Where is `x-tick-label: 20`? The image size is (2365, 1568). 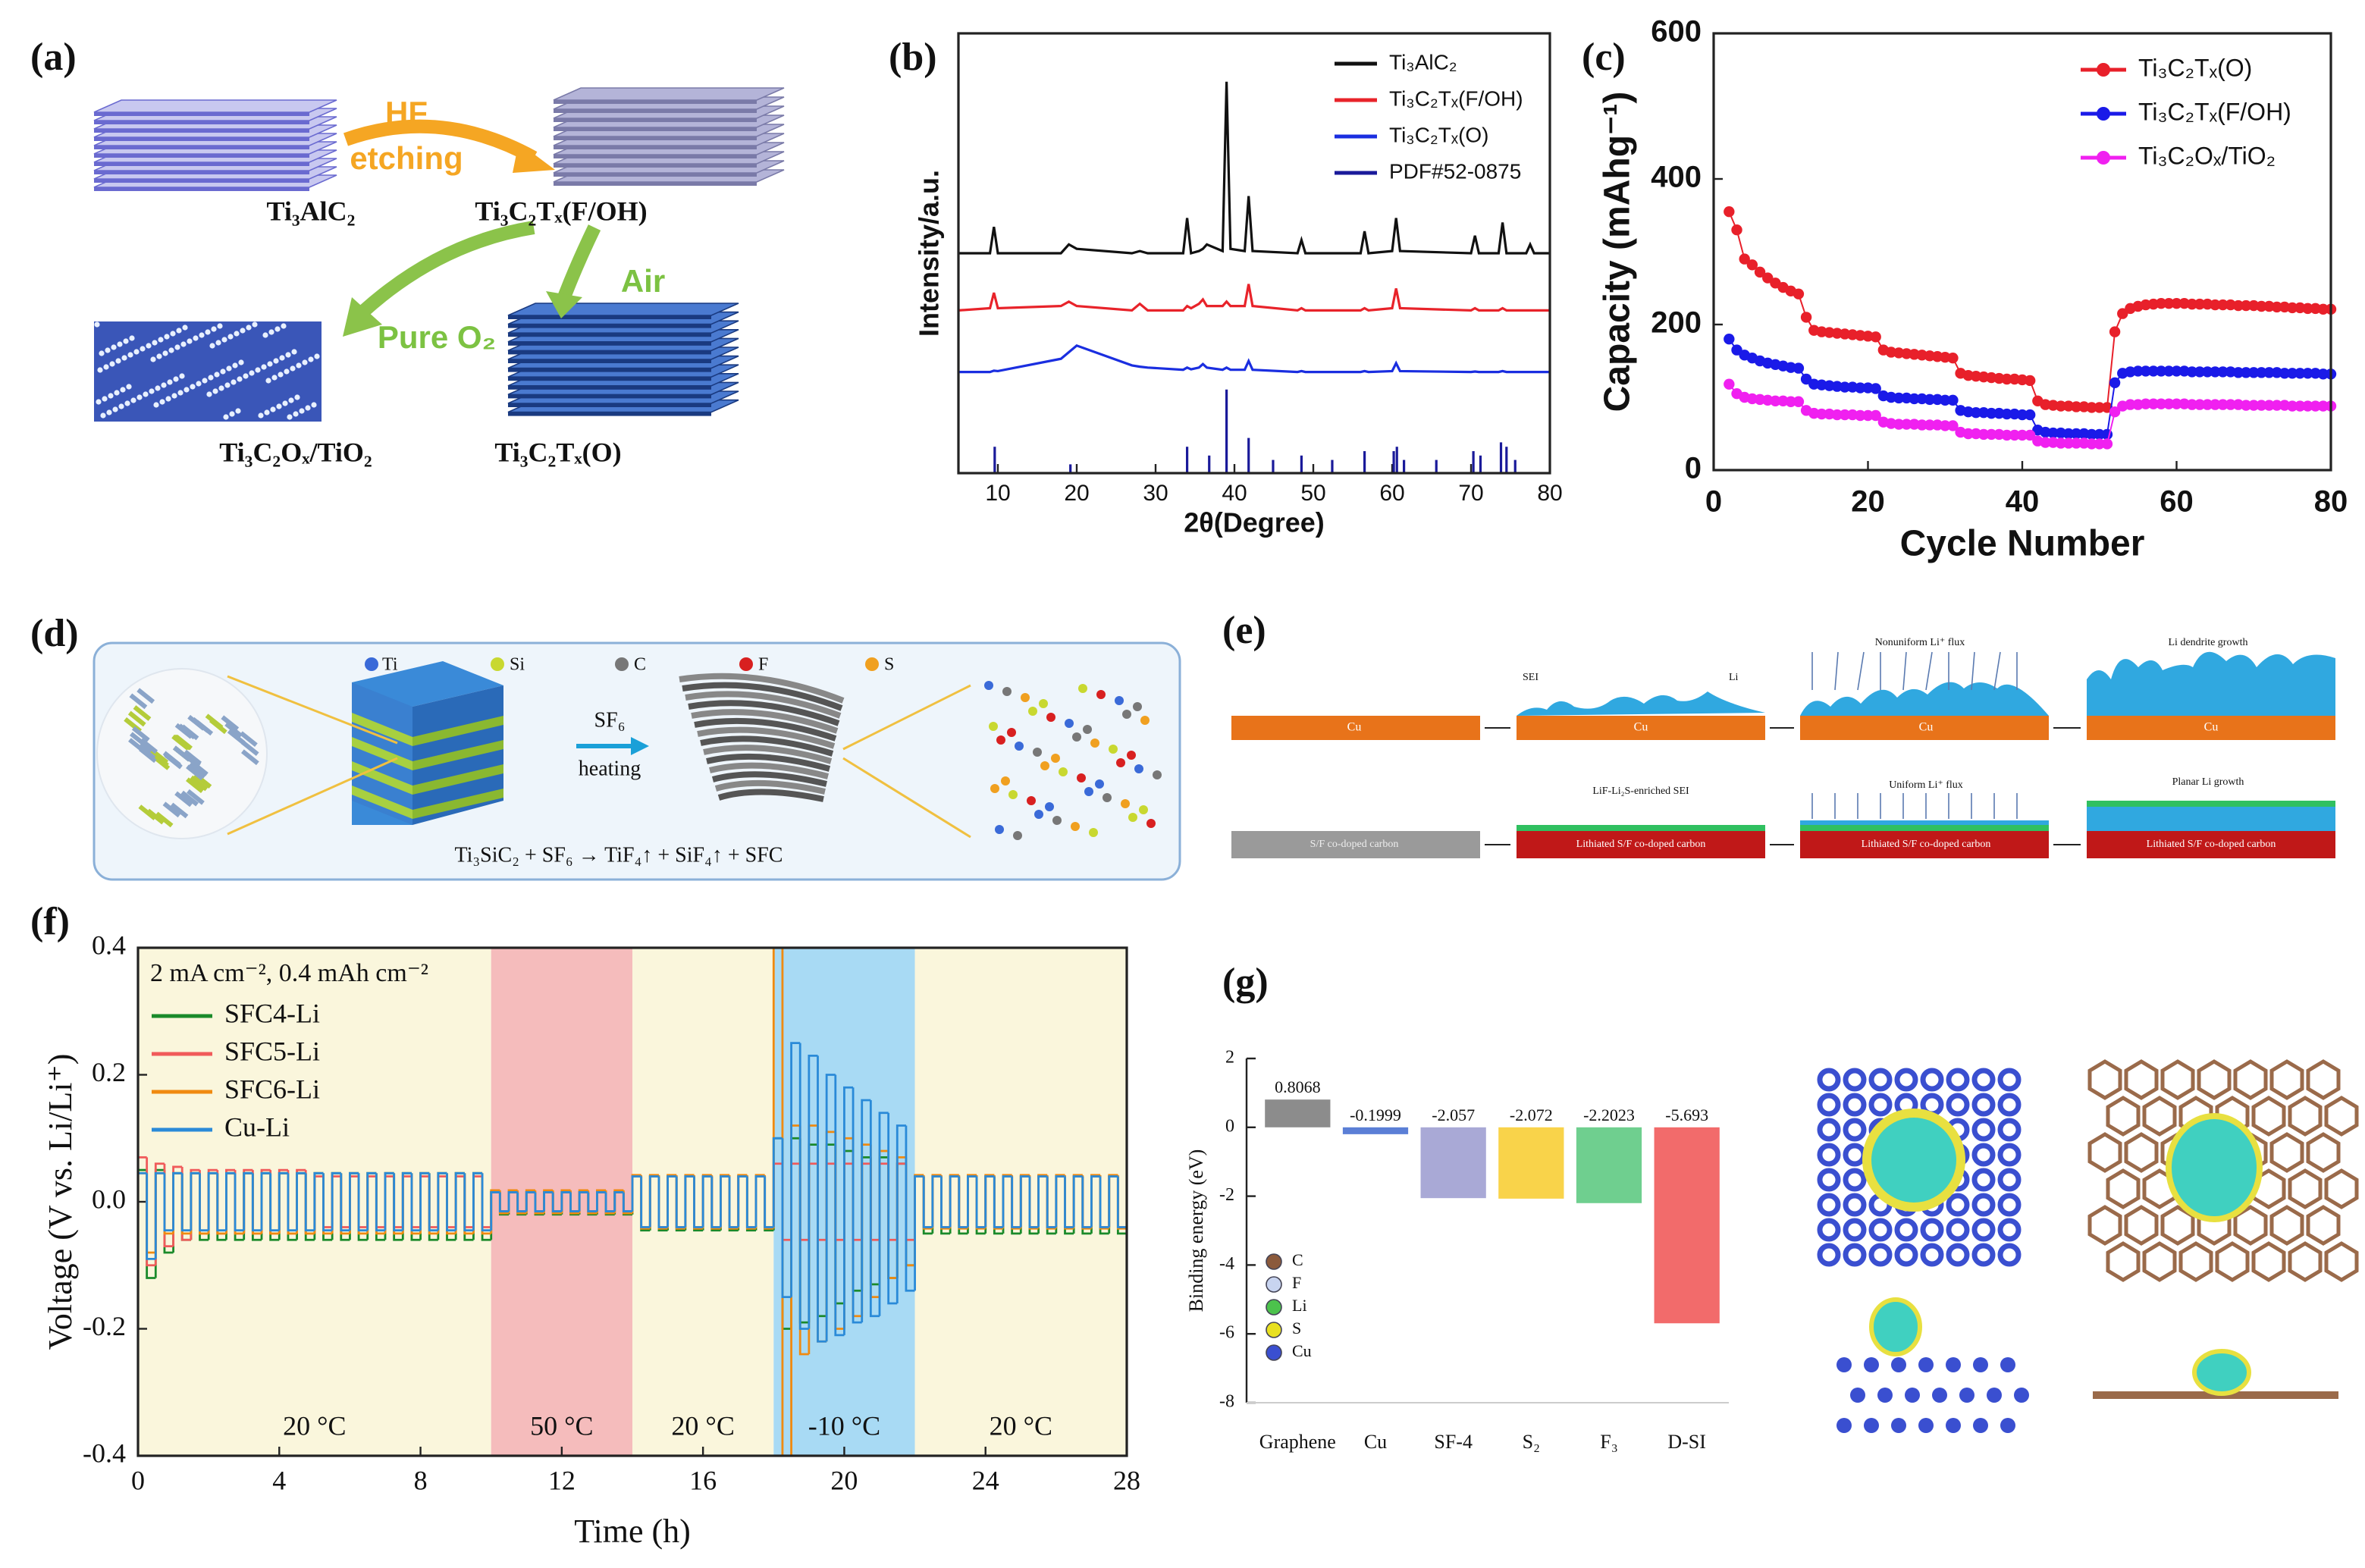
x-tick-label: 20 is located at coordinates (1076, 494).